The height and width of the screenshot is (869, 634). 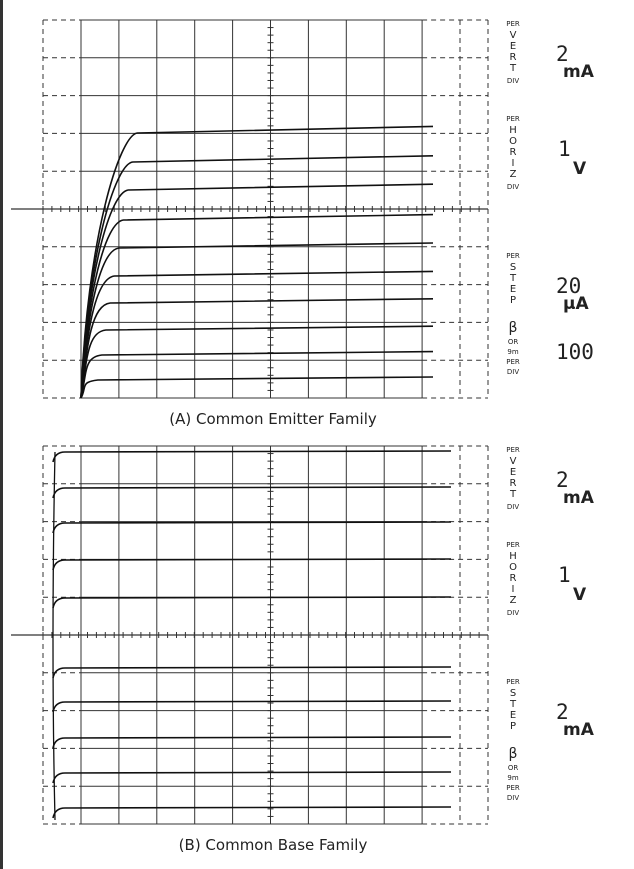 What do you see at coordinates (575, 352) in the screenshot?
I see `readout-value: 100` at bounding box center [575, 352].